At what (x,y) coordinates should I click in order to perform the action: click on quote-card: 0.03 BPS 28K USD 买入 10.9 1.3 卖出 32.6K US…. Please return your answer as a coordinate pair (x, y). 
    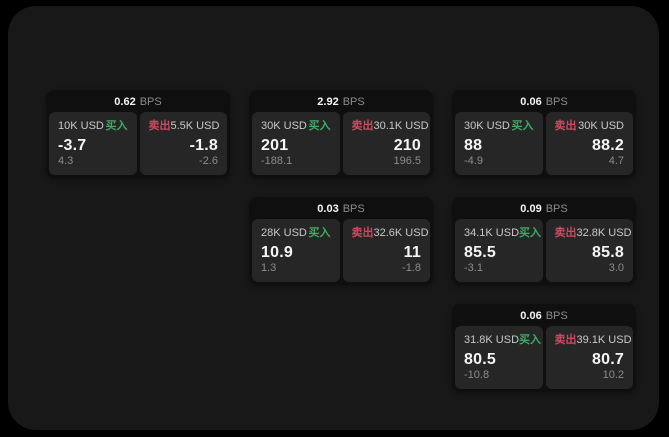
    Looking at the image, I should click on (341, 241).